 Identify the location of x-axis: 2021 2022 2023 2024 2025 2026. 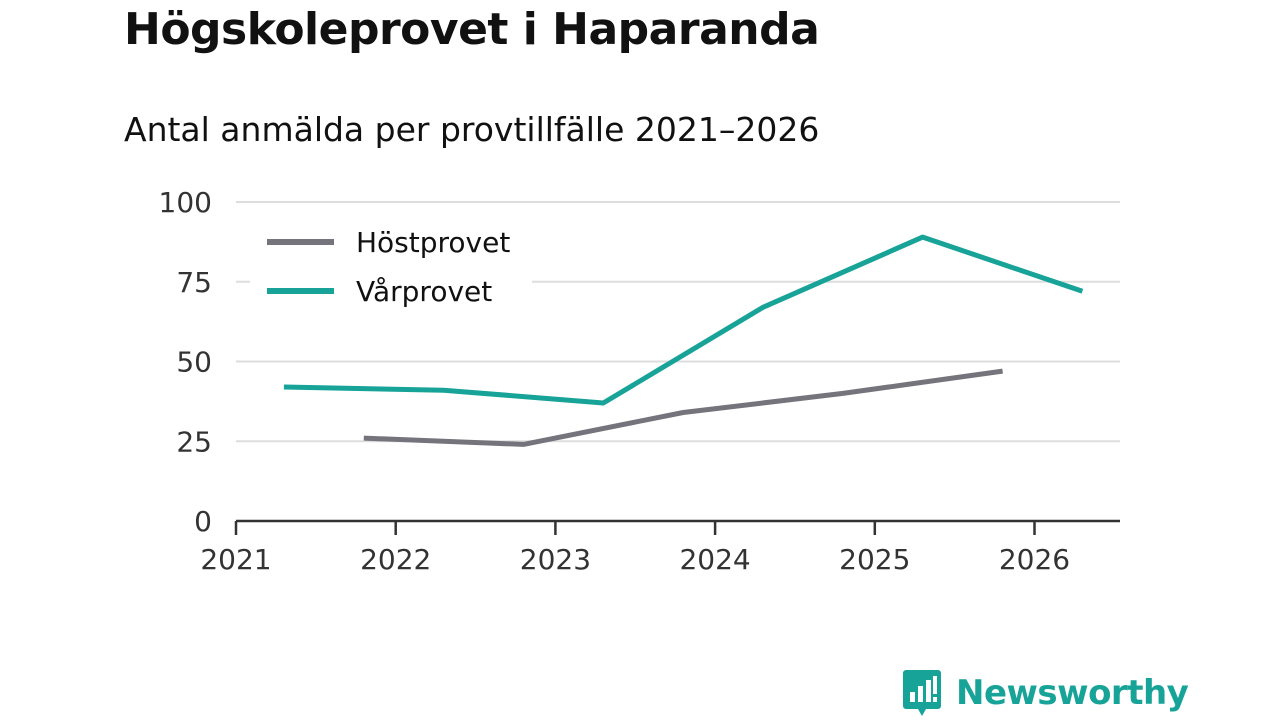
(660, 547).